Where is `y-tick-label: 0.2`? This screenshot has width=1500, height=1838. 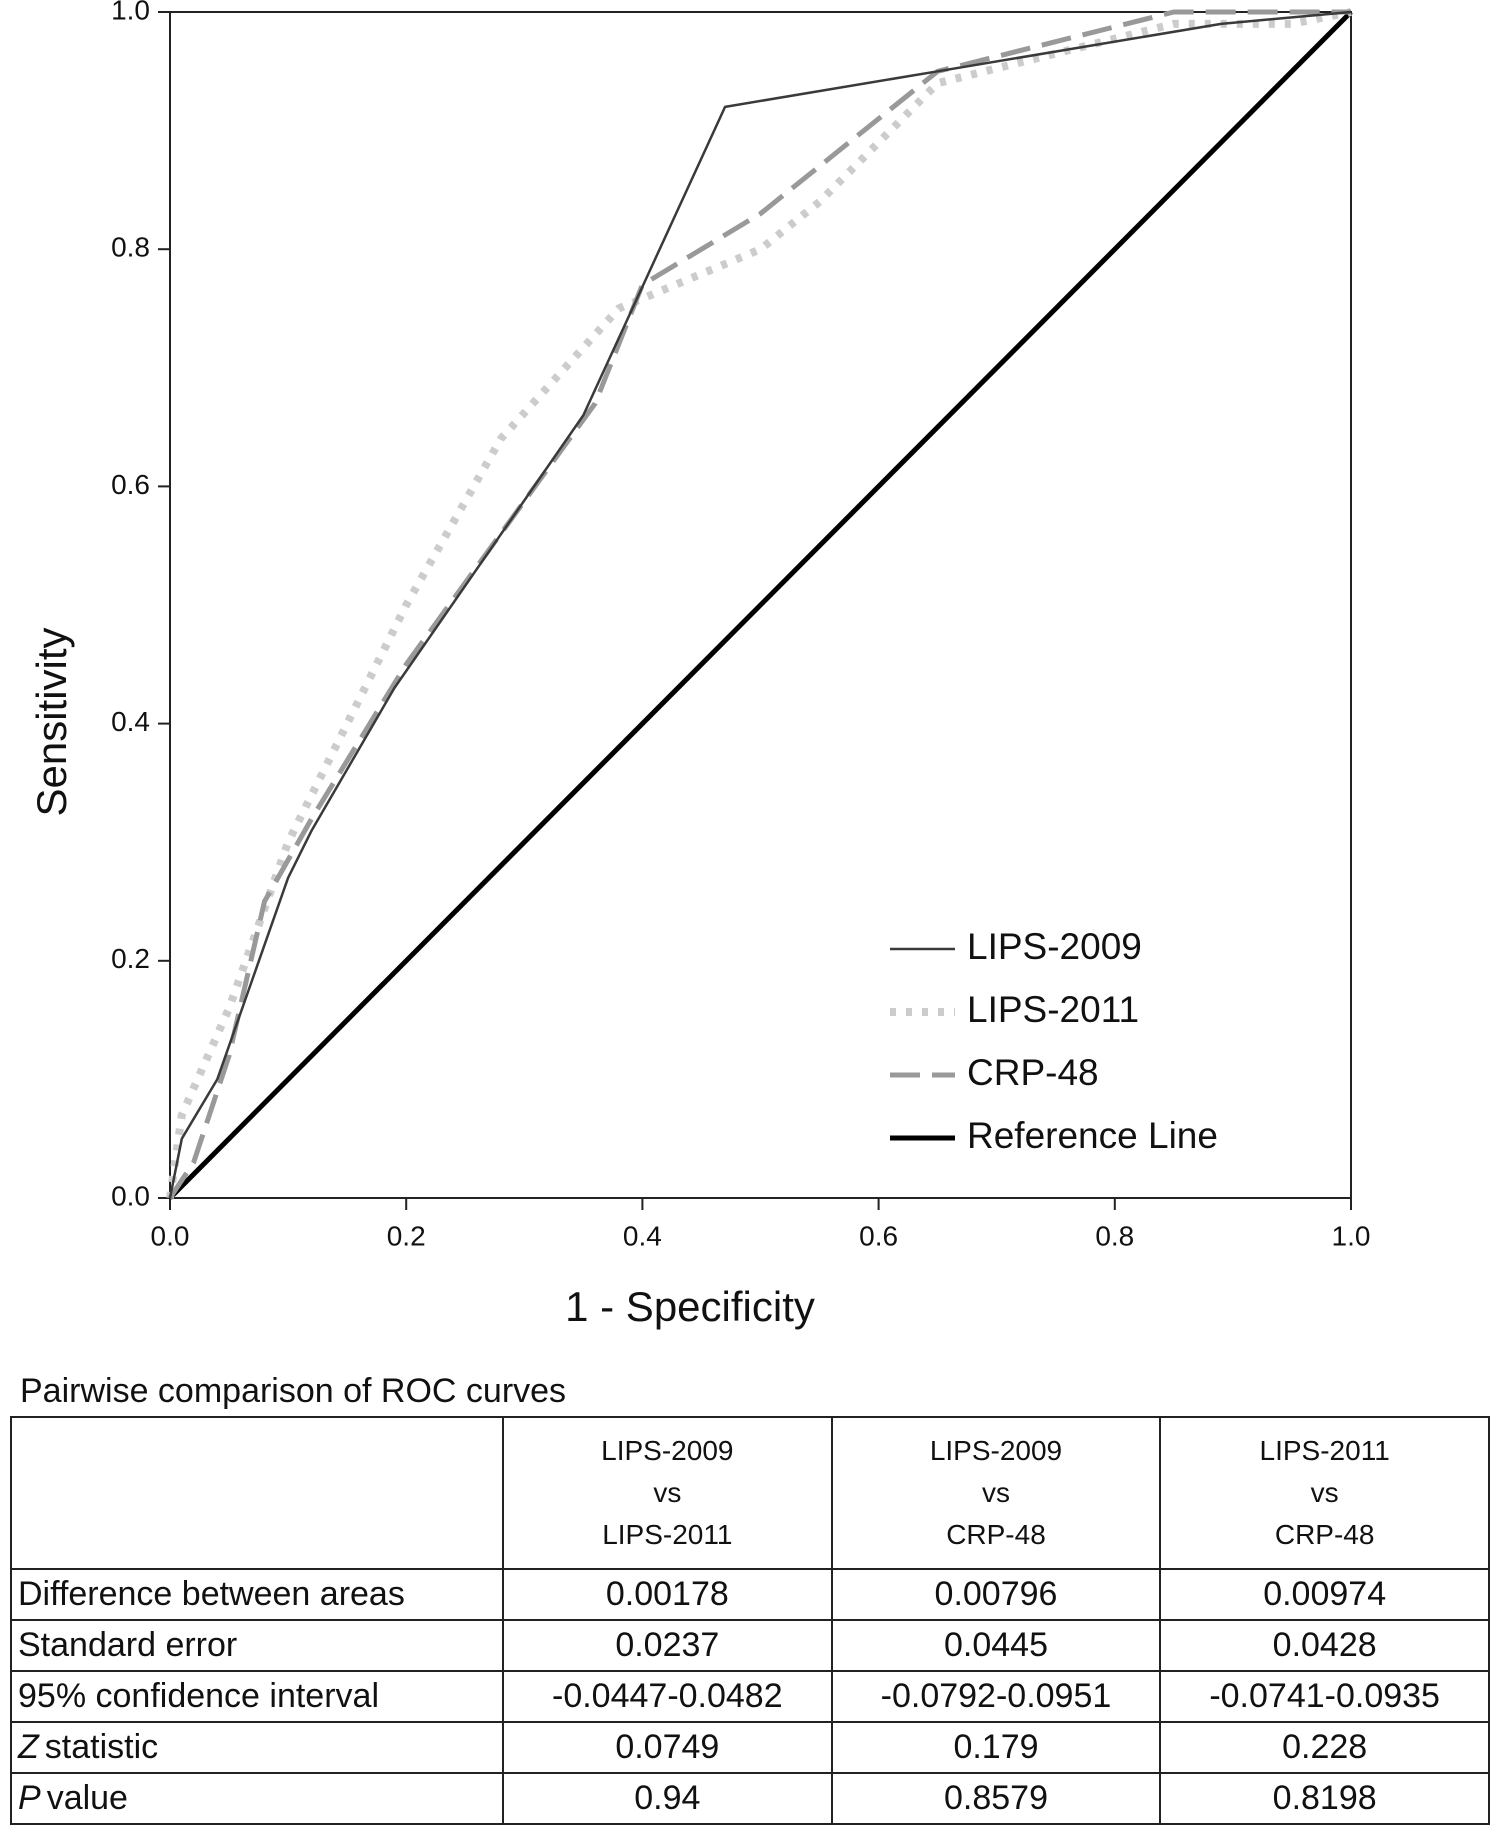
y-tick-label: 0.2 is located at coordinates (130, 958).